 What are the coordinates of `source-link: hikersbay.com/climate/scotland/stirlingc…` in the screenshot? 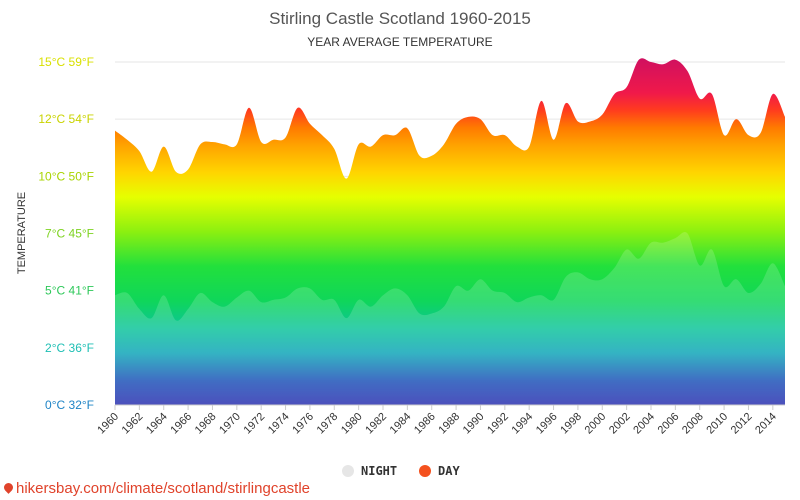 It's located at (156, 488).